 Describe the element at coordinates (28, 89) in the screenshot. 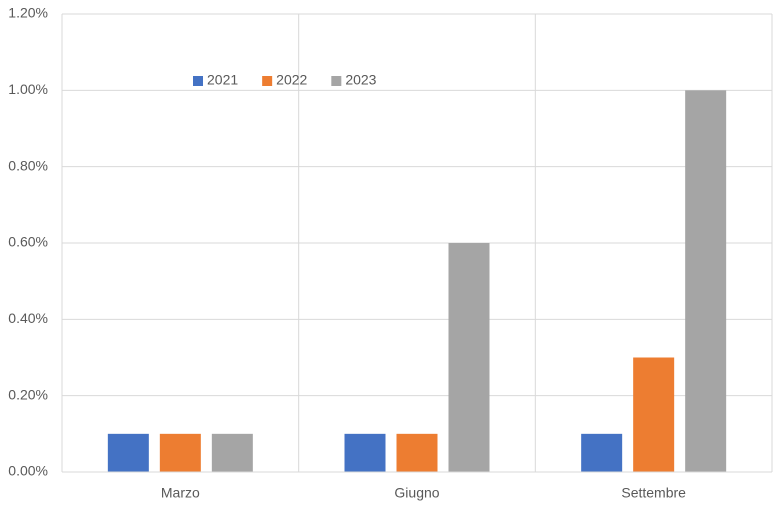

I see `y-tick-label: 1.00%` at that location.